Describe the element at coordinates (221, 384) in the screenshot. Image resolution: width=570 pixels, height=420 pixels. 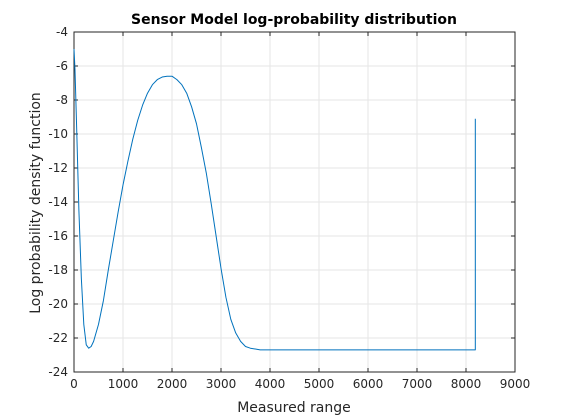
I see `x-tick-label: 3000` at that location.